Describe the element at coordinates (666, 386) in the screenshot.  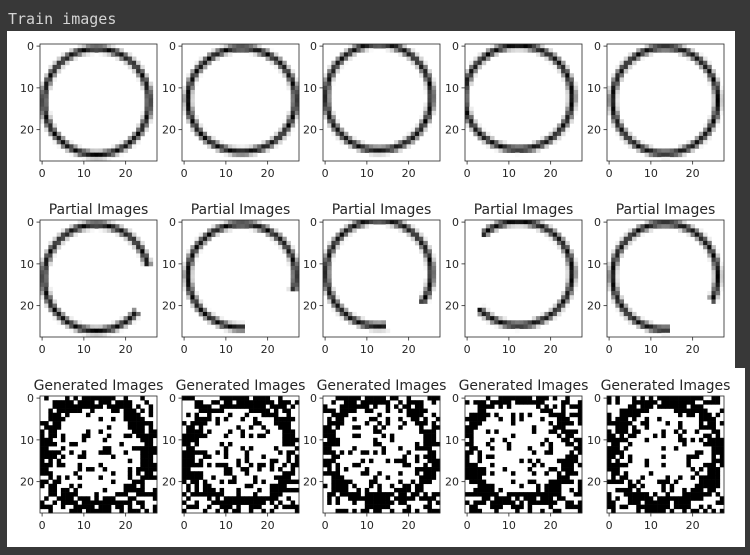
I see `subplot-title: Generated Images` at that location.